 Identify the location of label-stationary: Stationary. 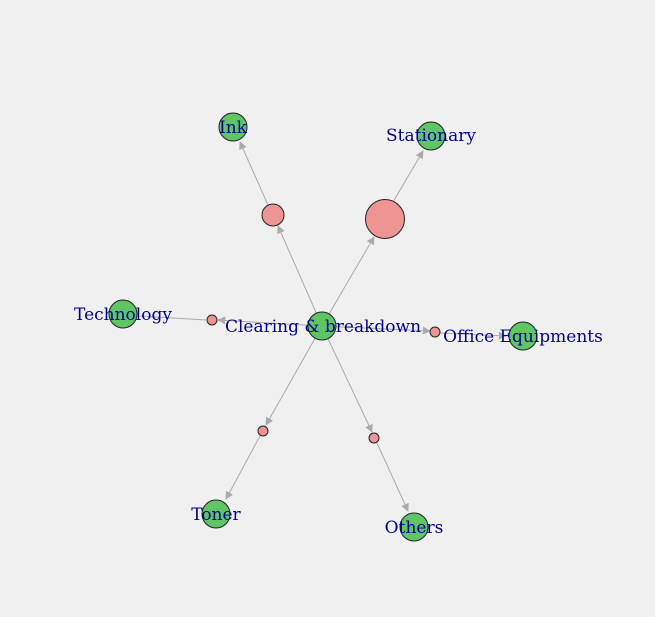
(431, 136).